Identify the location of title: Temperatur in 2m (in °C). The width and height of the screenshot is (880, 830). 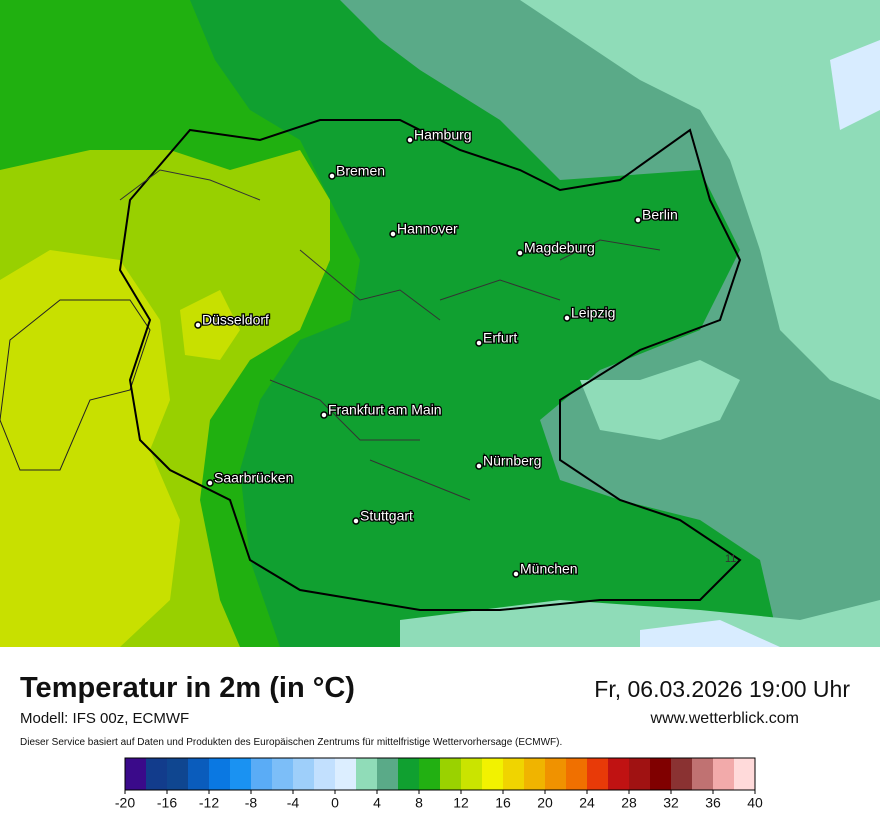
(187, 688).